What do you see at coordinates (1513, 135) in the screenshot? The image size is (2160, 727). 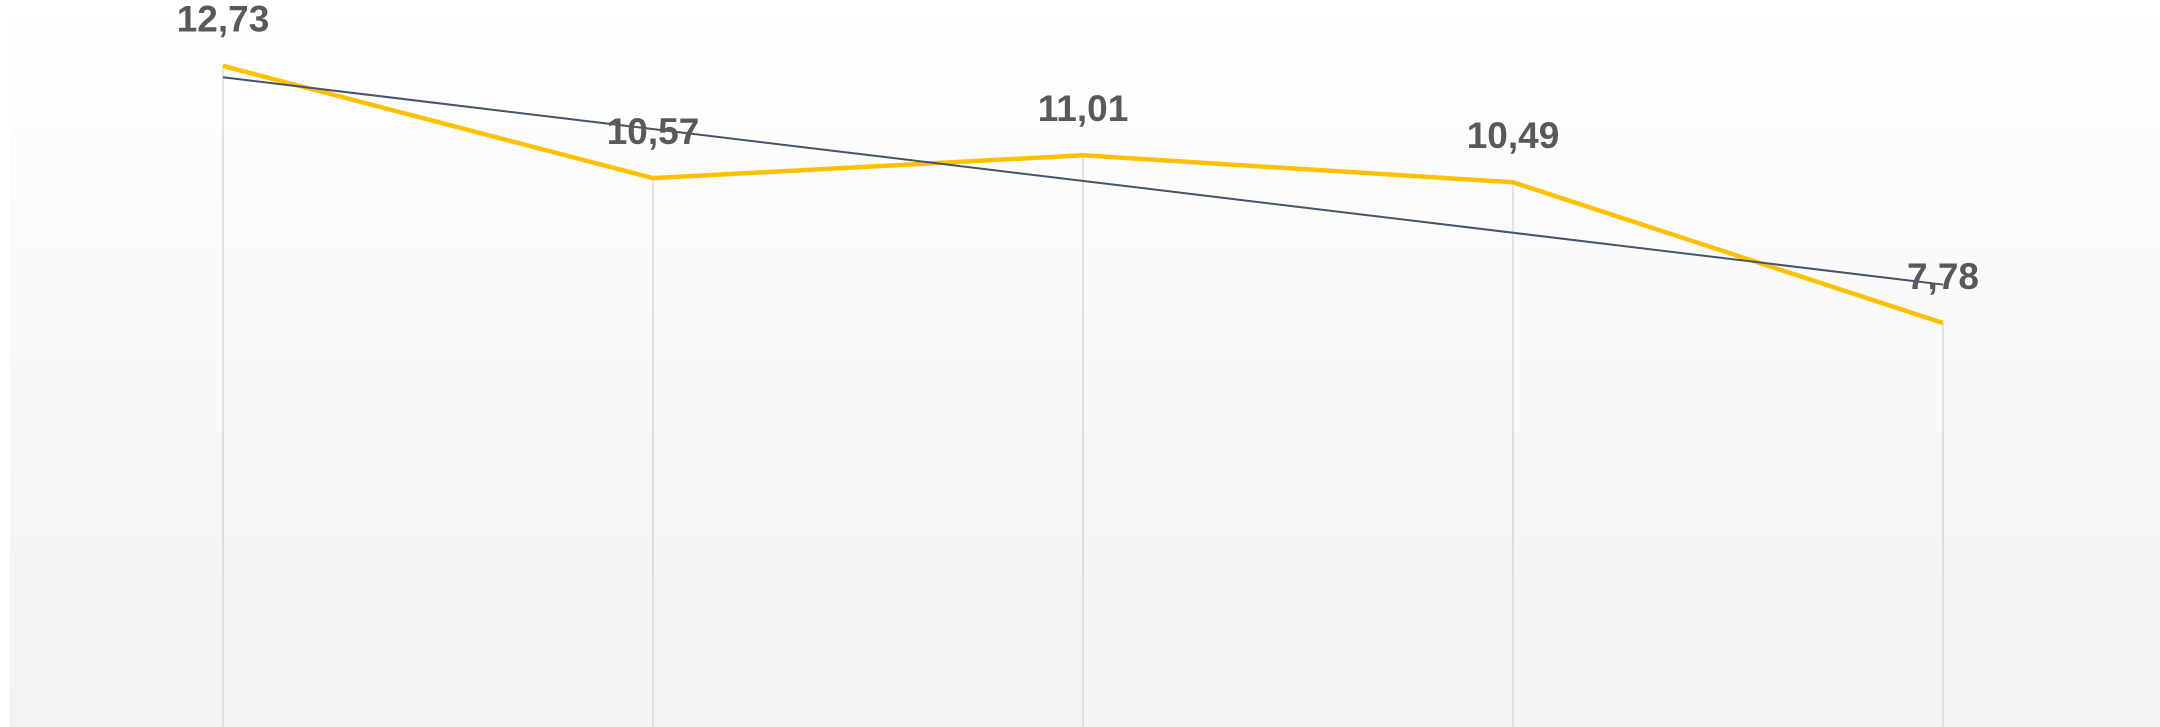 I see `data-label: 10,49` at bounding box center [1513, 135].